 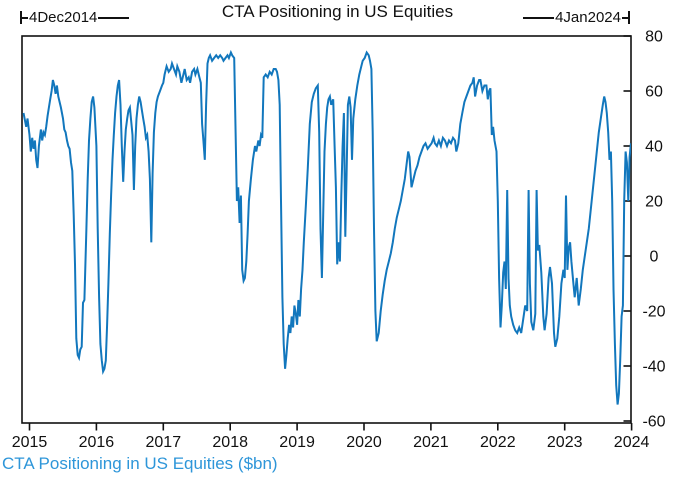 What do you see at coordinates (654, 202) in the screenshot?
I see `y-axis-label: 20` at bounding box center [654, 202].